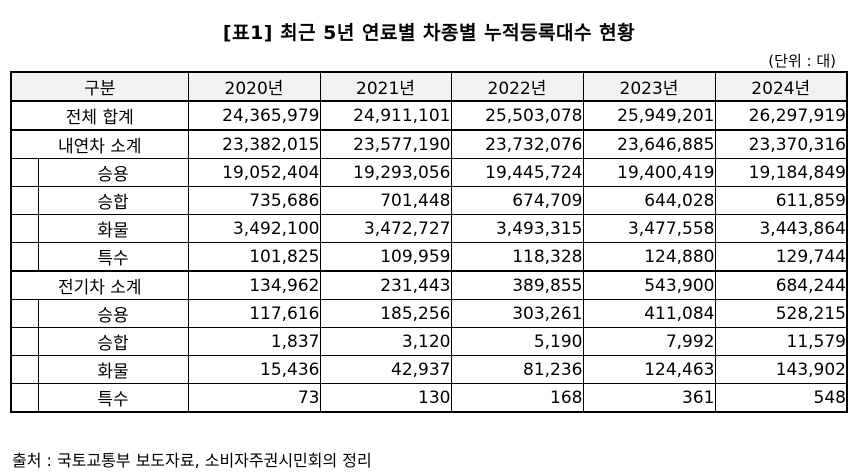 Image resolution: width=858 pixels, height=472 pixels. I want to click on ice-subtotal-value: 23,732,076, so click(517, 144).